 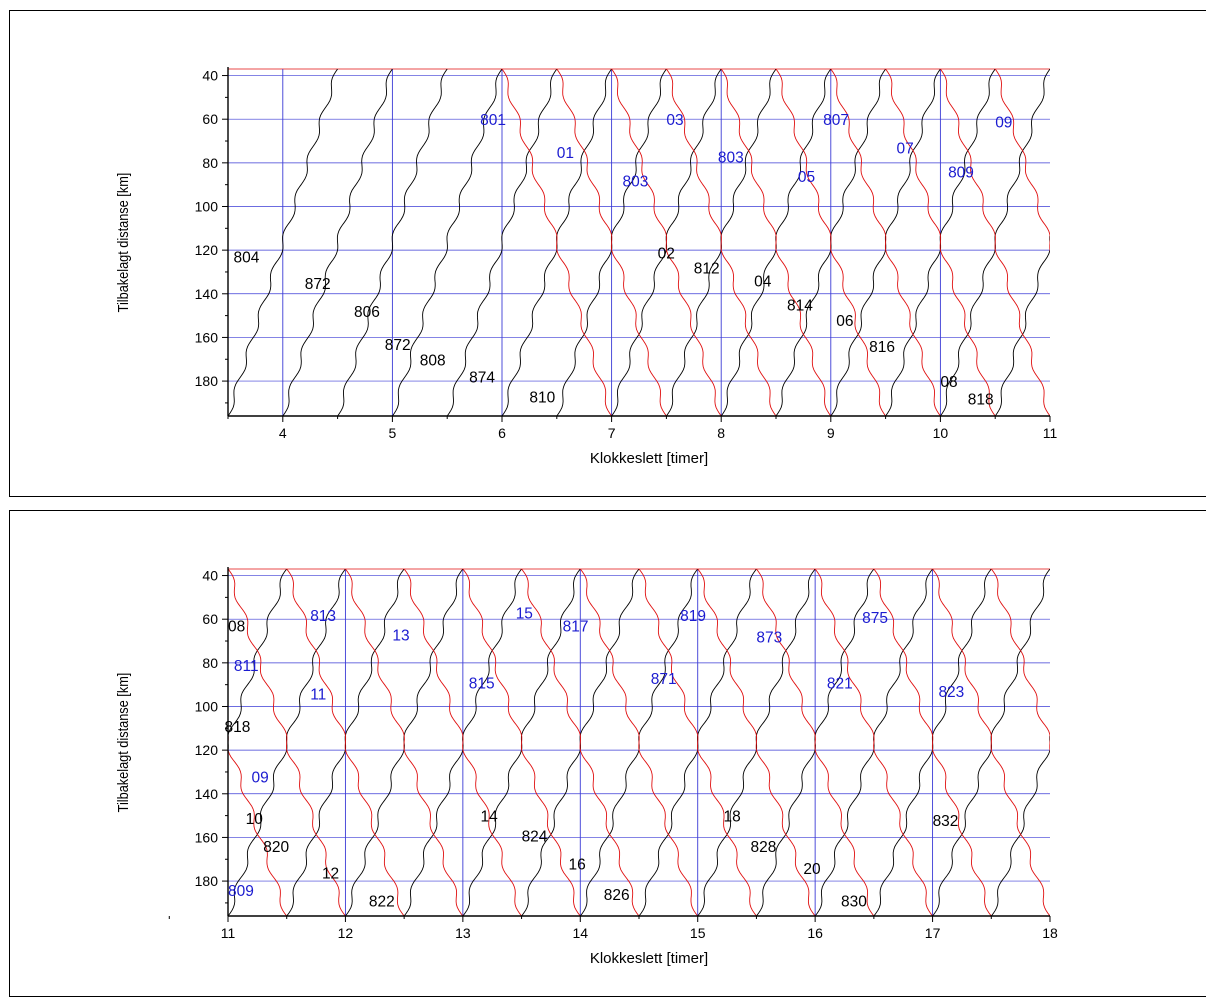 What do you see at coordinates (207, 381) in the screenshot?
I see `y-tick-label: 180` at bounding box center [207, 381].